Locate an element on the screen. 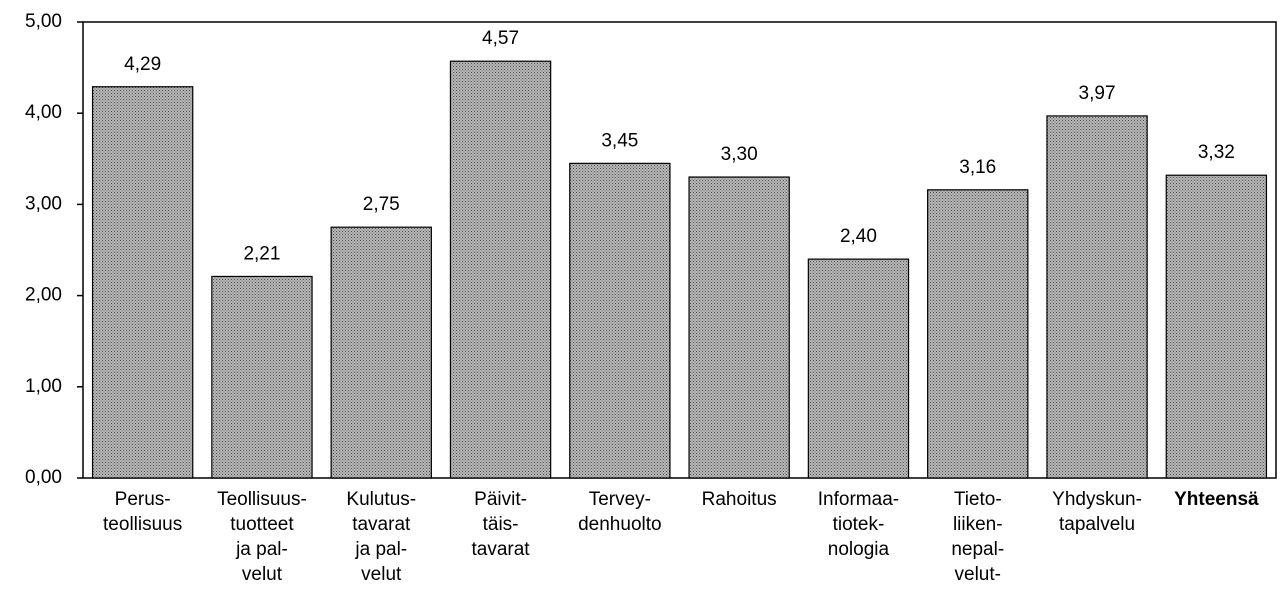 The height and width of the screenshot is (615, 1281). x-tick-label: tapalvelu is located at coordinates (1097, 524).